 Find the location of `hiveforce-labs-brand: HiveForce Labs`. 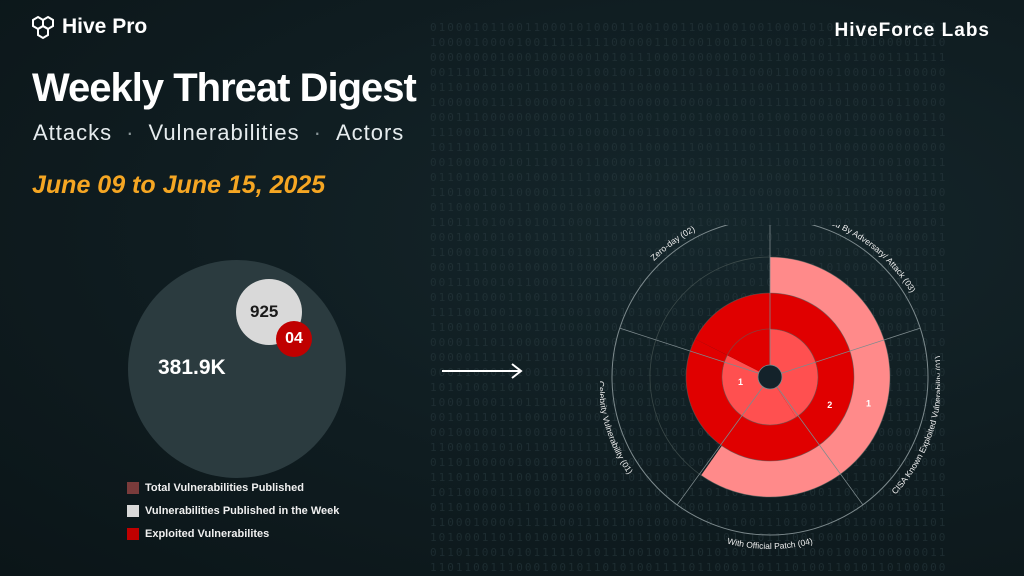

hiveforce-labs-brand: HiveForce Labs is located at coordinates (912, 30).